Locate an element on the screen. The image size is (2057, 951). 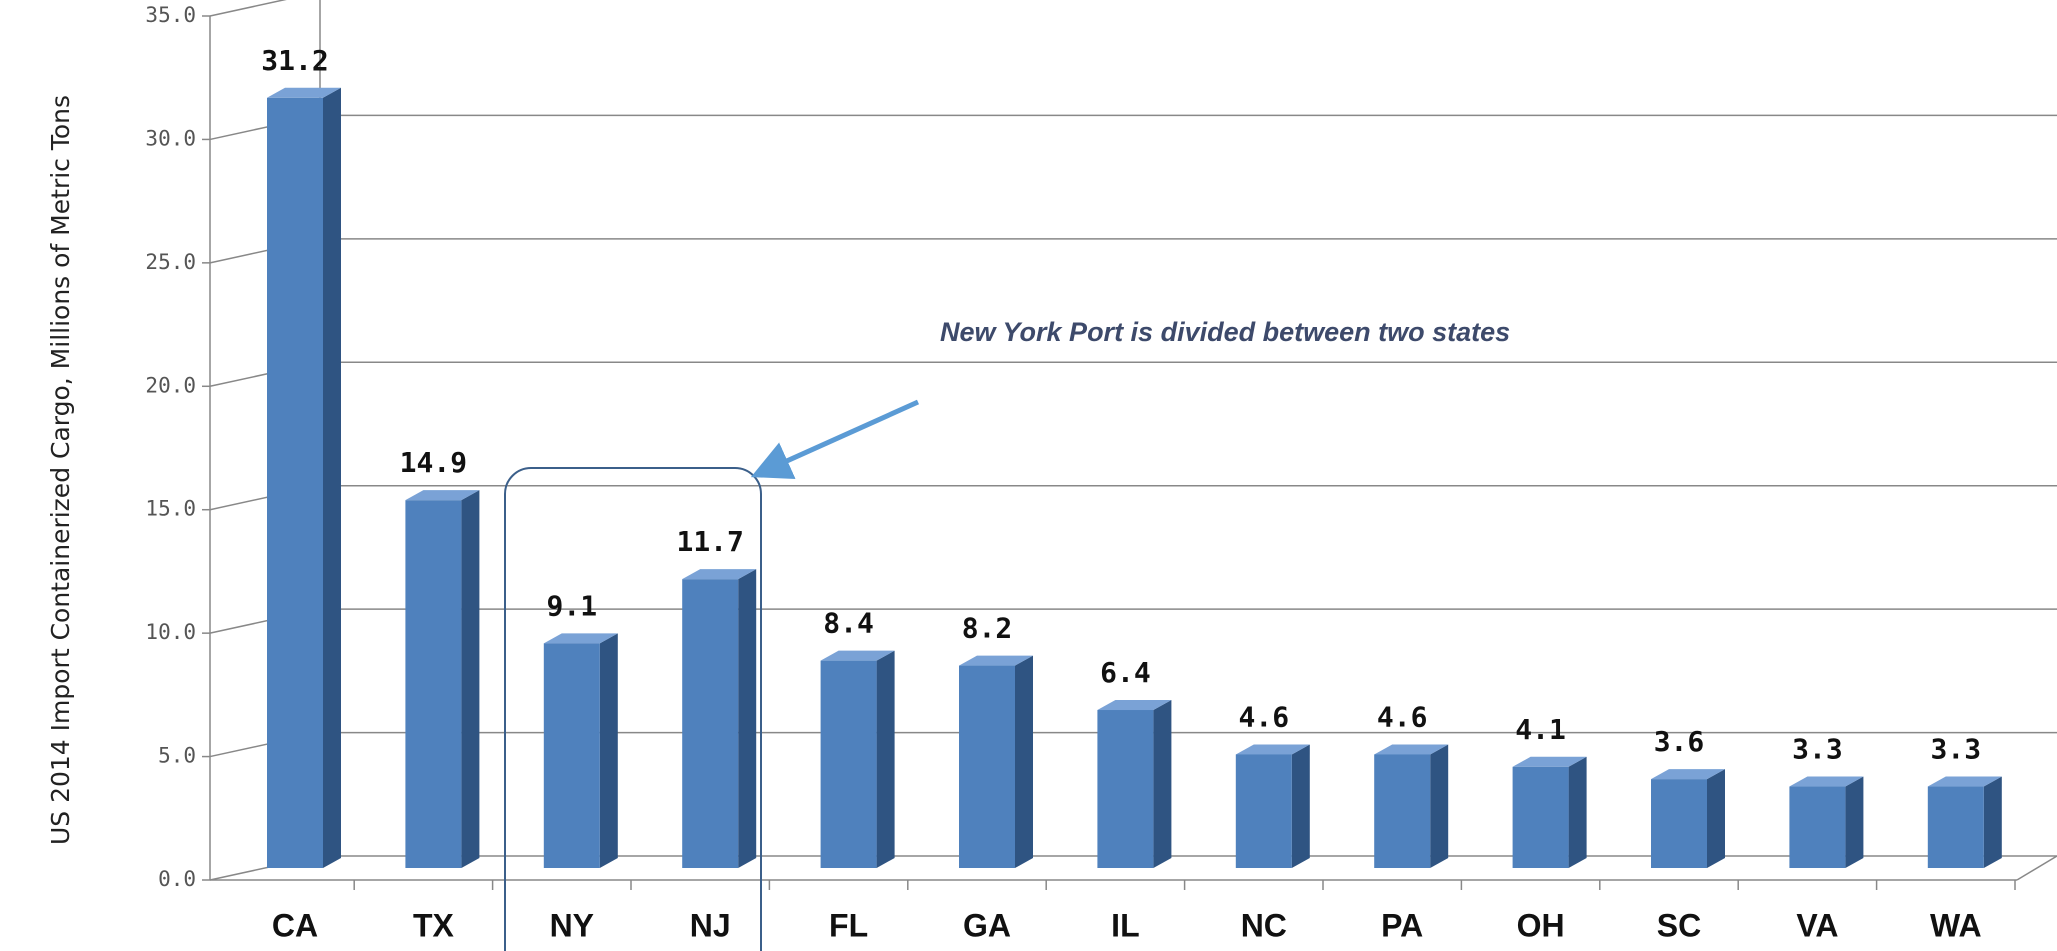
x-tick-label: GA is located at coordinates (987, 925).